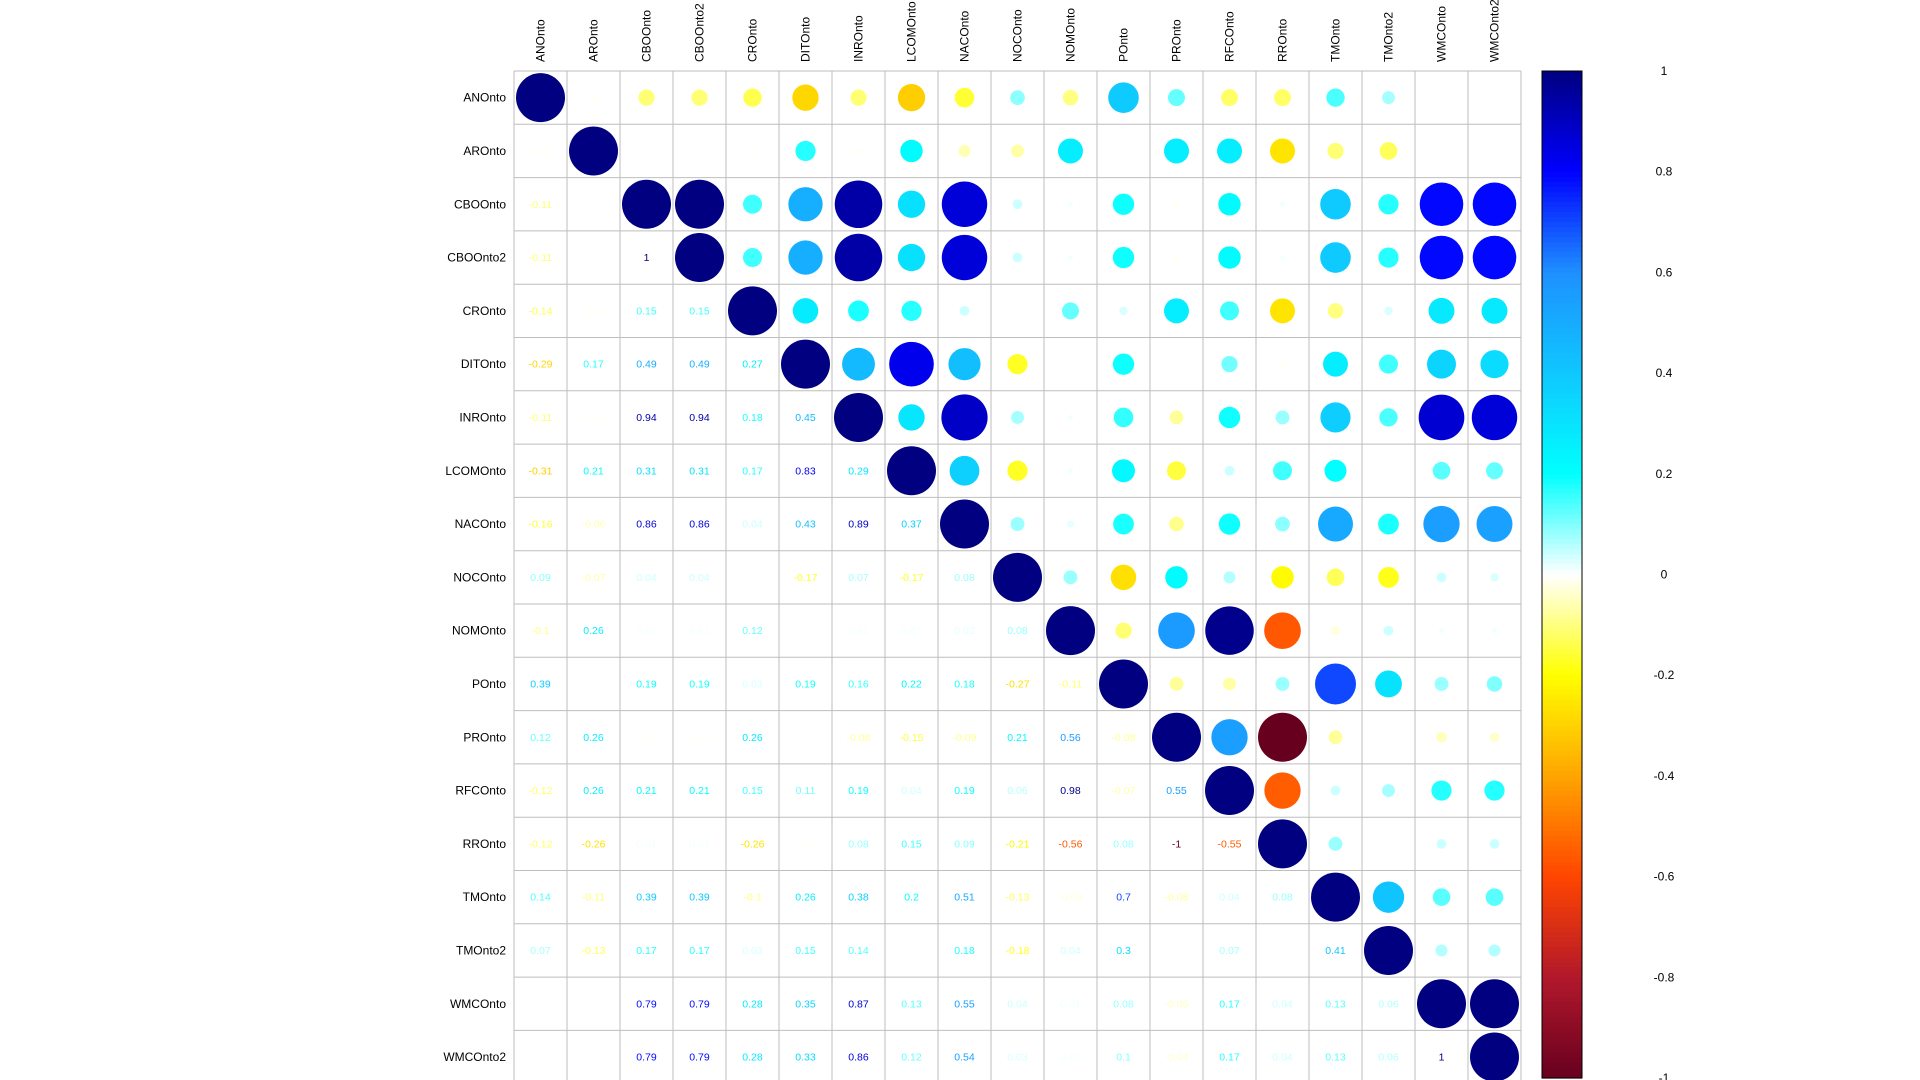 The image size is (1920, 1080). What do you see at coordinates (593, 365) in the screenshot?
I see `corr-label-DITOnto-AROnto: 0.17` at bounding box center [593, 365].